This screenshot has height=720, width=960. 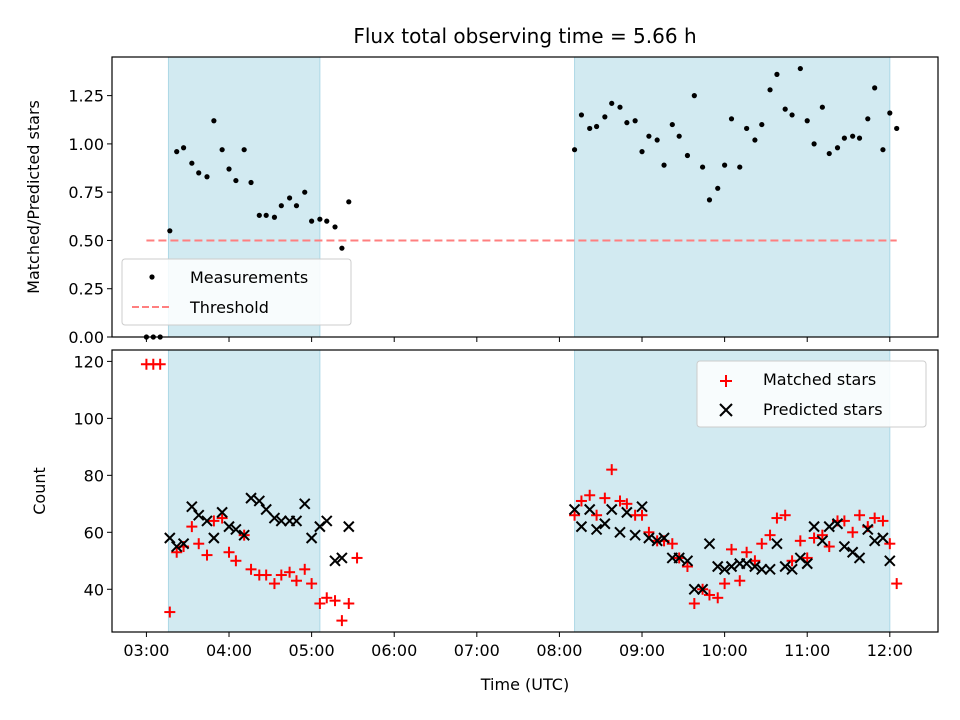 What do you see at coordinates (152, 277) in the screenshot?
I see `legend-measurement-marker` at bounding box center [152, 277].